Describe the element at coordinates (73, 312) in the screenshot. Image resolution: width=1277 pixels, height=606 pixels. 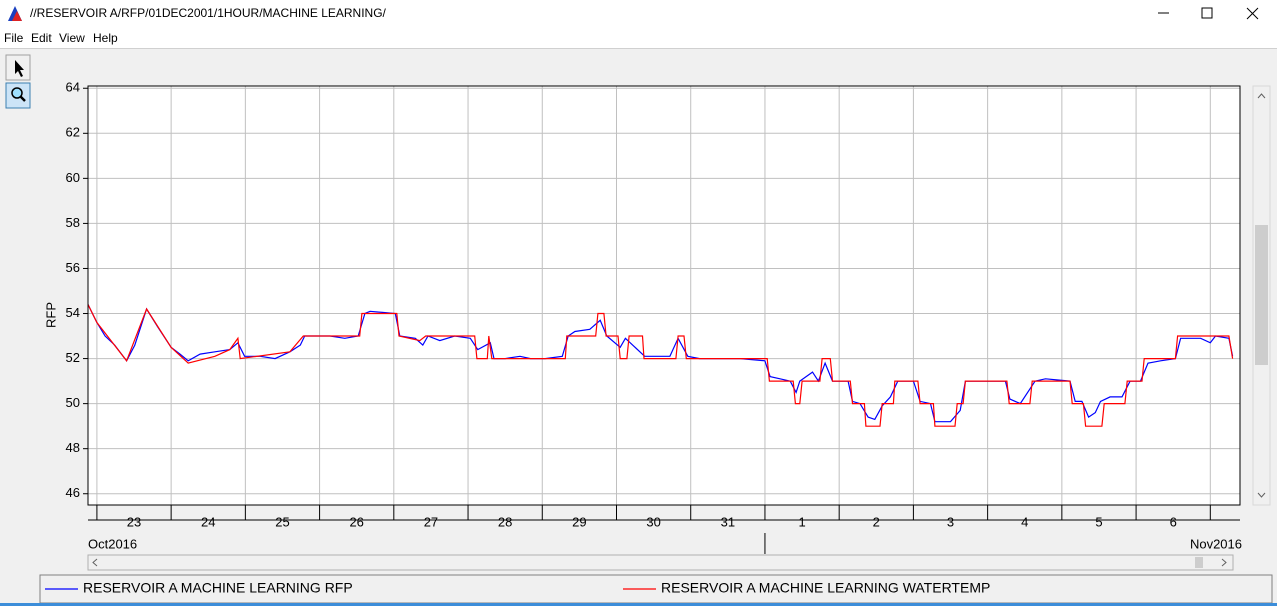
I see `y-tick-label: 54` at that location.